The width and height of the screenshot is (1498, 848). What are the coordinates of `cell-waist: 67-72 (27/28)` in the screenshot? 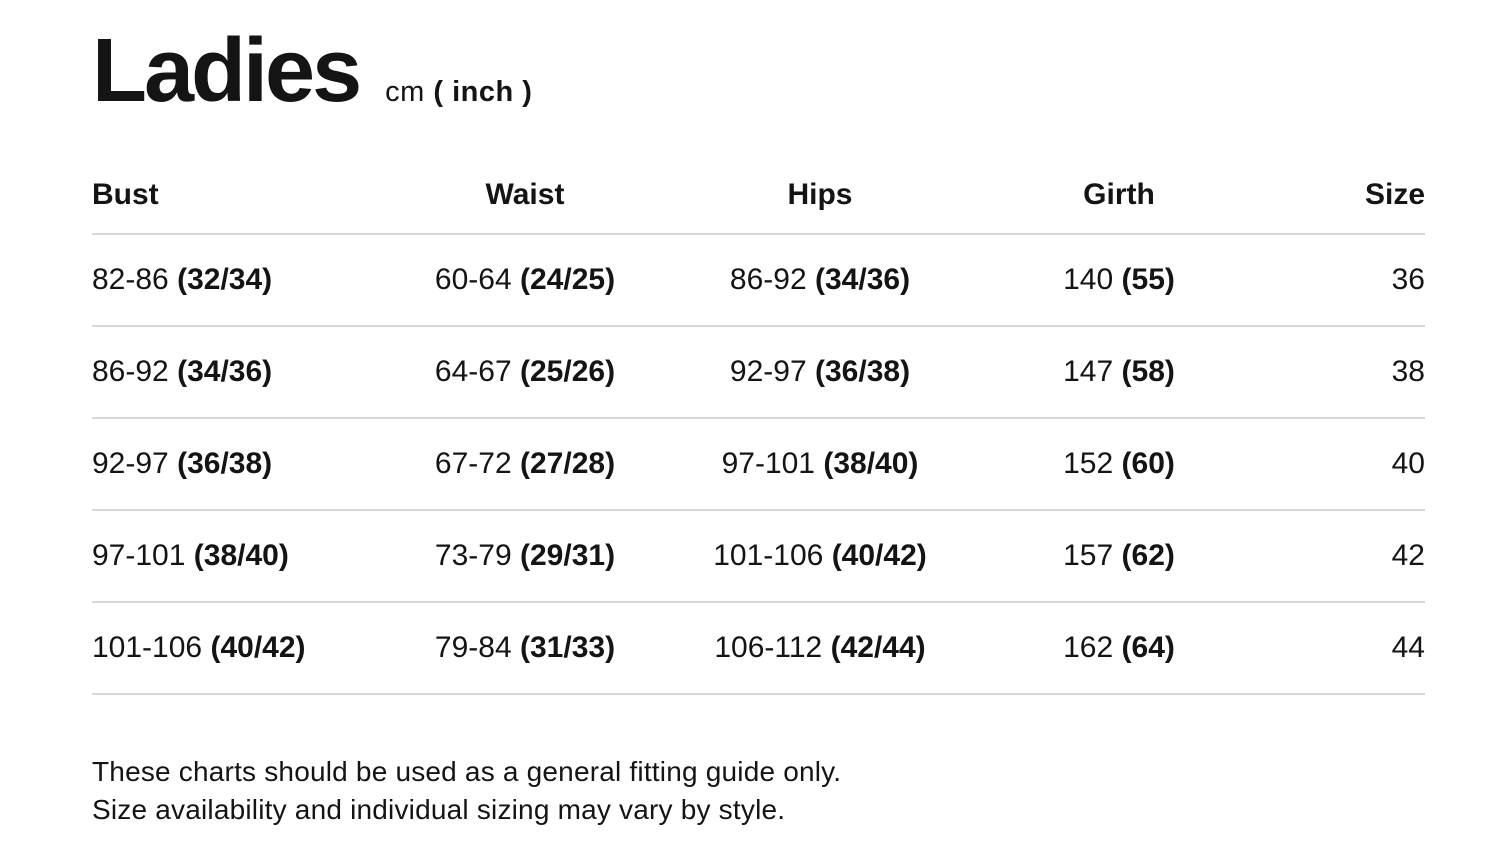 It's located at (525, 464).